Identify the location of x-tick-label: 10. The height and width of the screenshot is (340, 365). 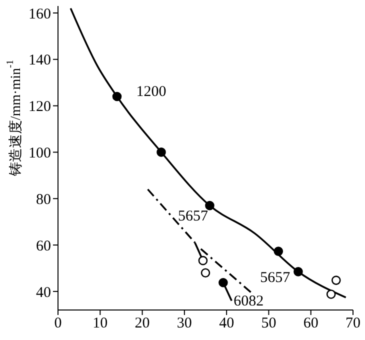
(100, 324).